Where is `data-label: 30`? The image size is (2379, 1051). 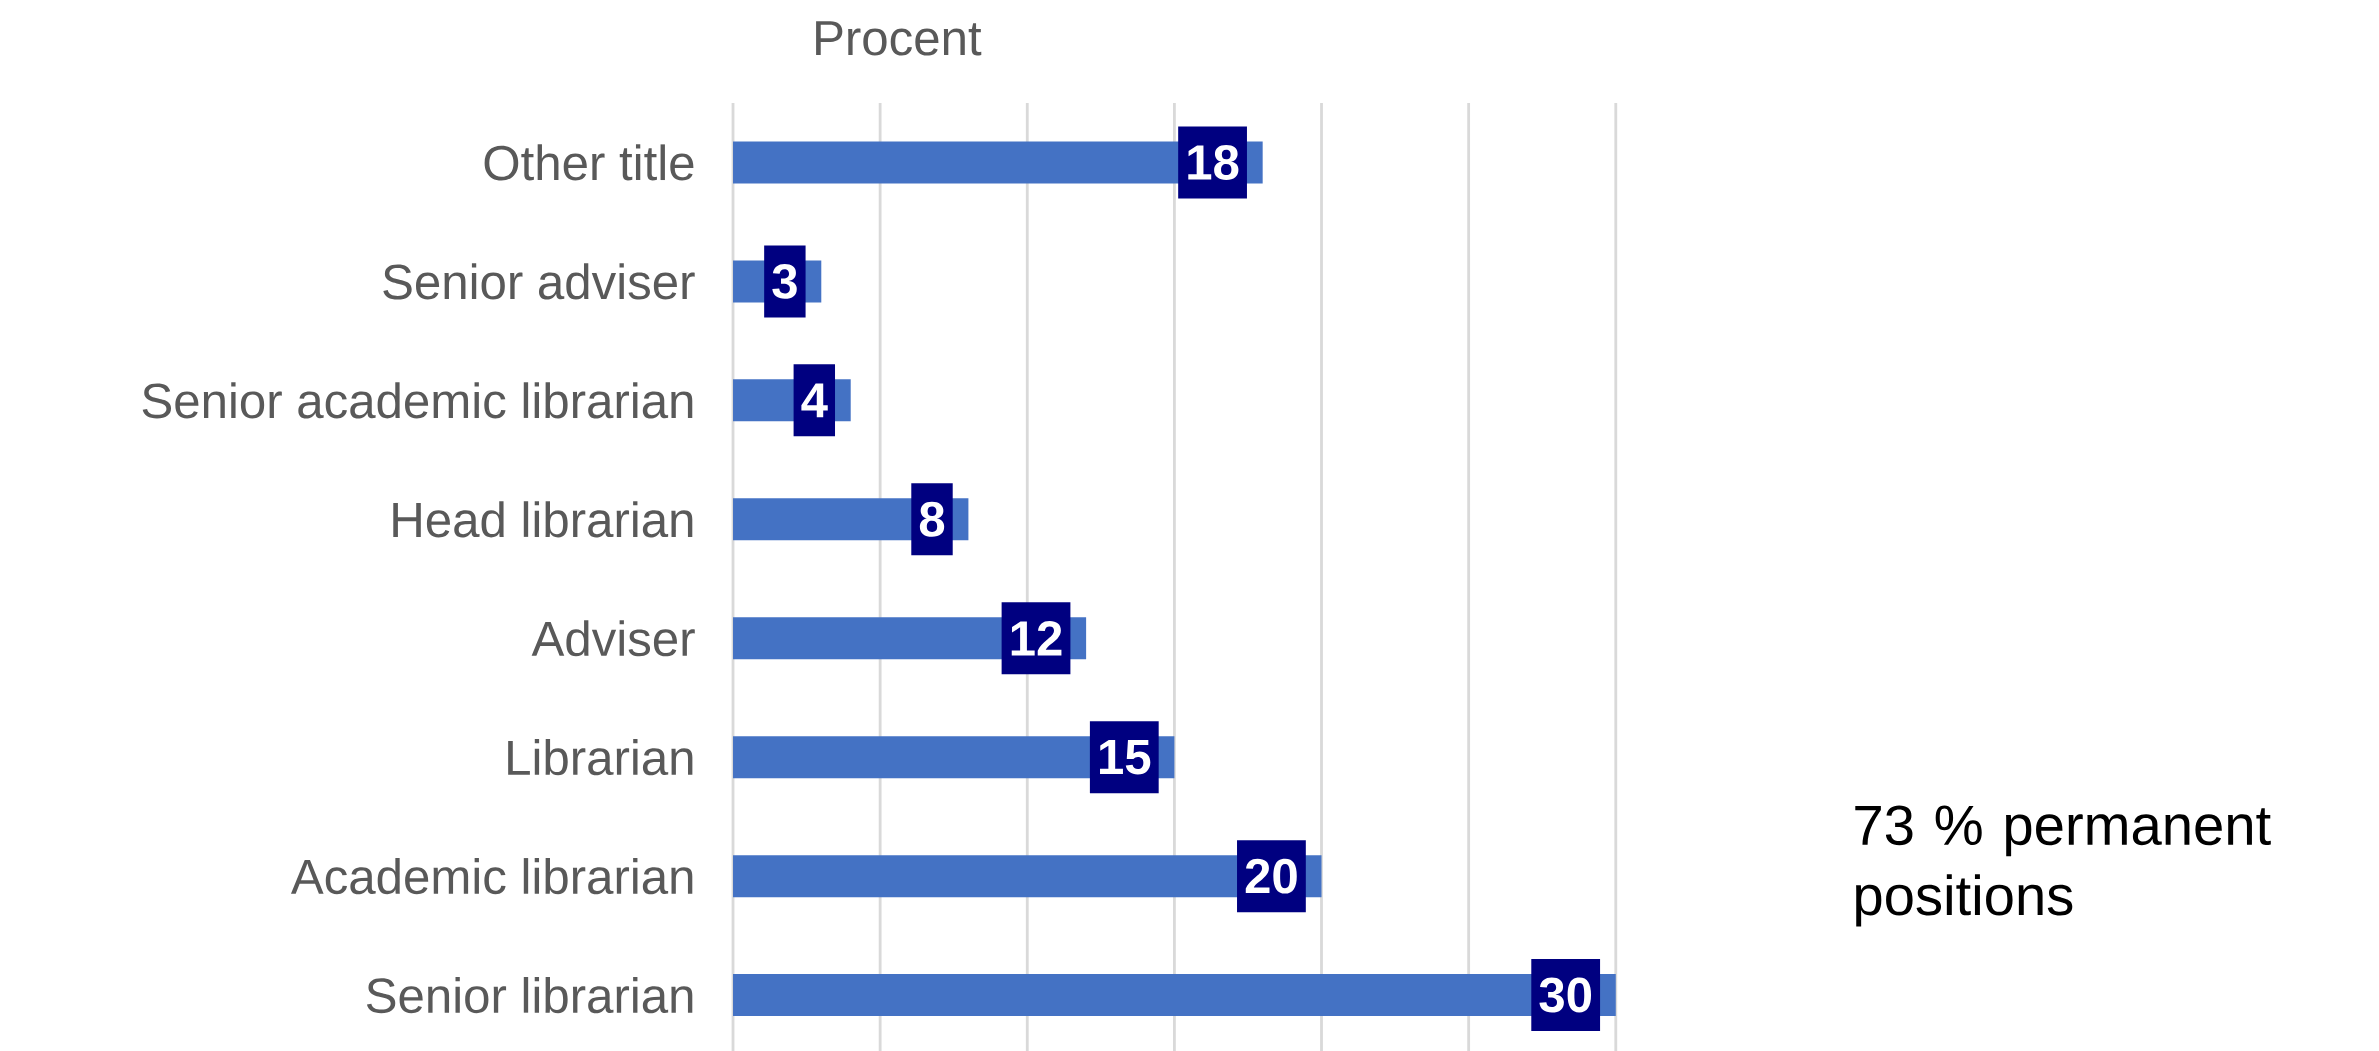
data-label: 30 is located at coordinates (1565, 995).